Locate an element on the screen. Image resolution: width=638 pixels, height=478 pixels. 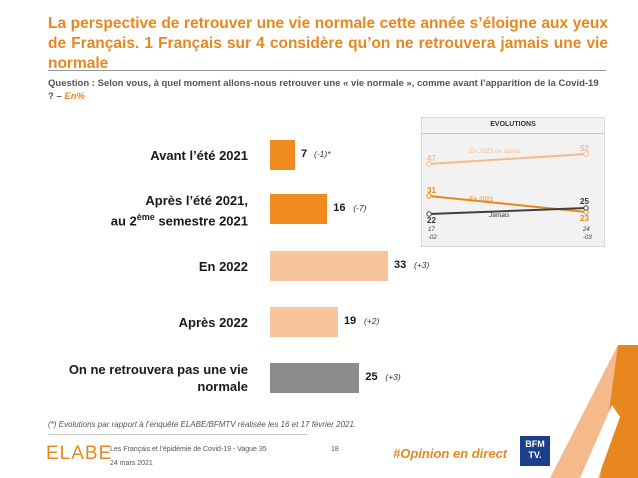
category-label-line: Avant l’été 2021 is located at coordinates (199, 155).